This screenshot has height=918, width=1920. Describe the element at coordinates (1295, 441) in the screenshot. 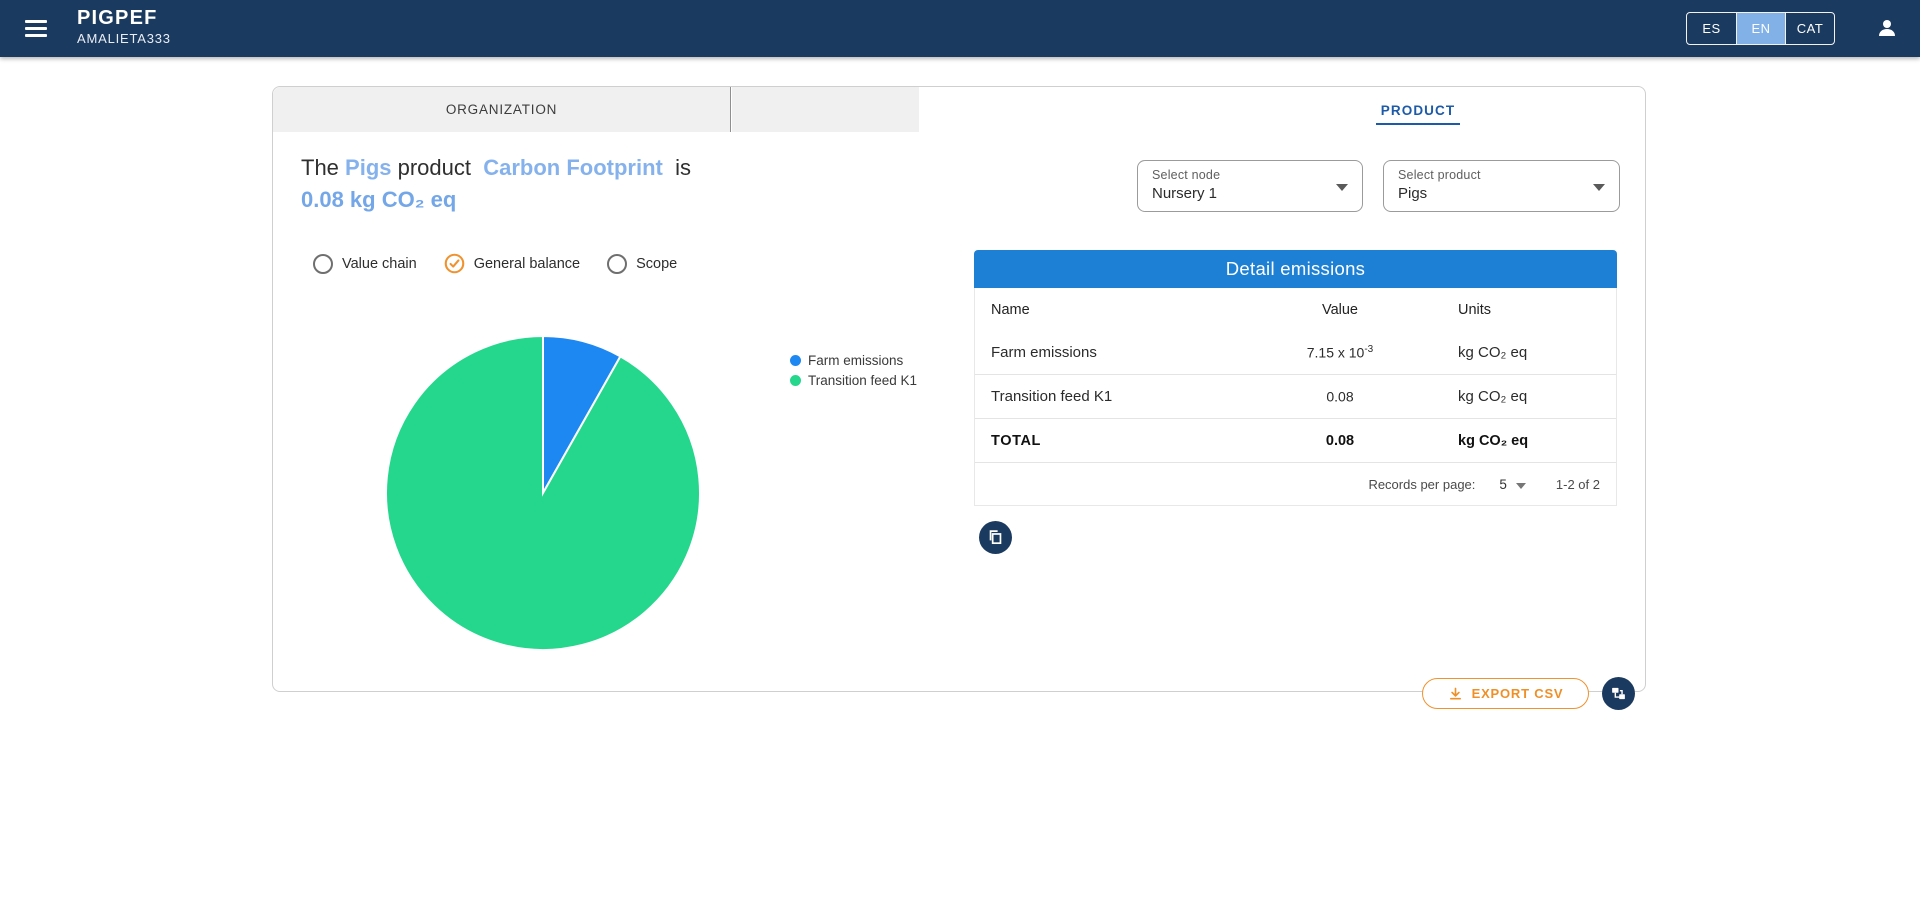

I see `table-total-row: TOTAL 0.08 kg CO₂ eq` at that location.